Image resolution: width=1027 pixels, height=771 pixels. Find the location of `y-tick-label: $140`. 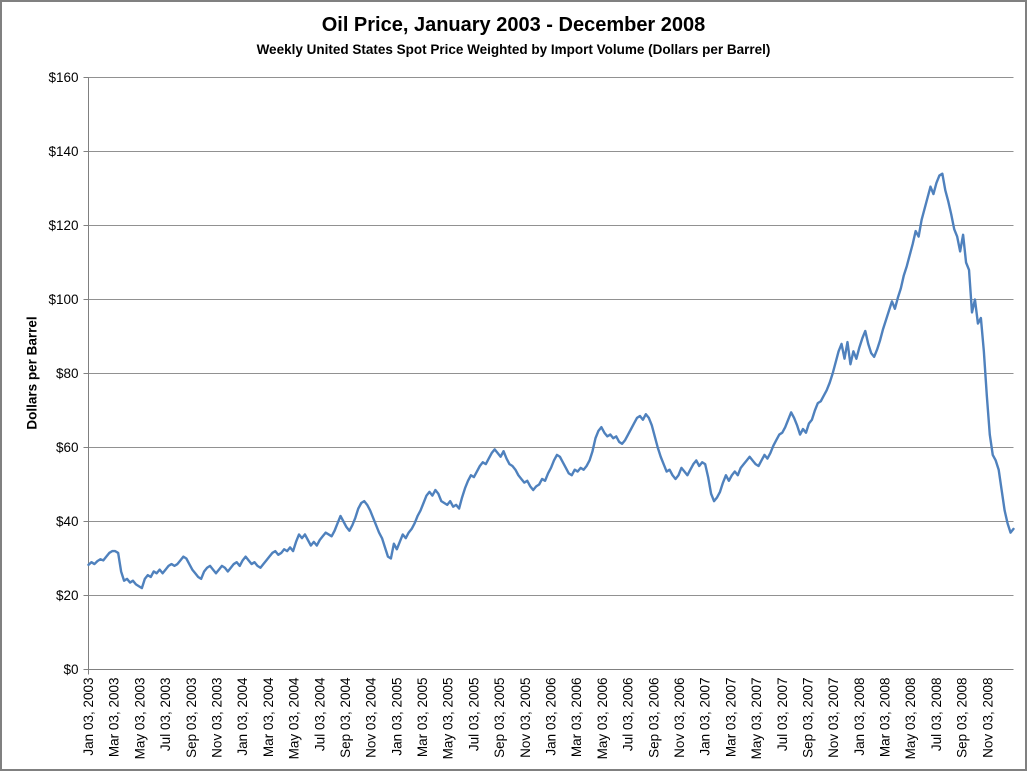

y-tick-label: $140 is located at coordinates (63, 151).